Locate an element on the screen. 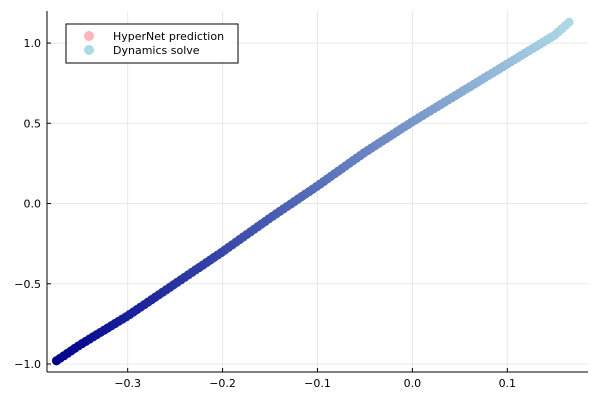 The image size is (600, 400). legend-marker-dynamics is located at coordinates (89, 50).